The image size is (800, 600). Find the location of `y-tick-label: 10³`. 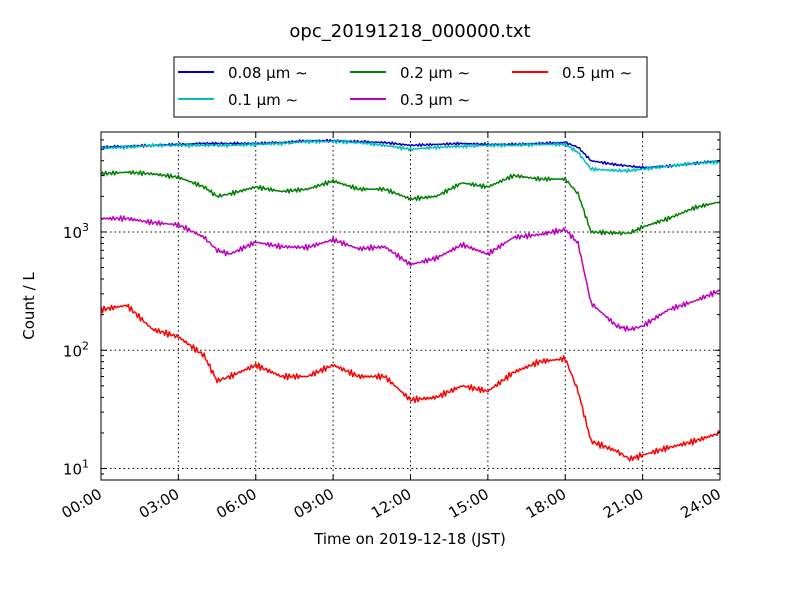

y-tick-label: 10³ is located at coordinates (76, 231).